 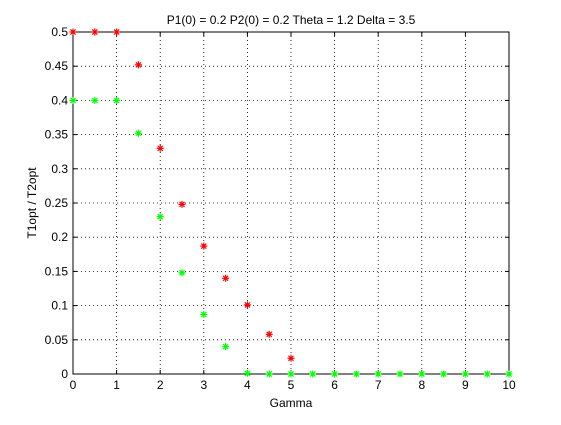 I want to click on x-tick-label: 6, so click(x=334, y=385).